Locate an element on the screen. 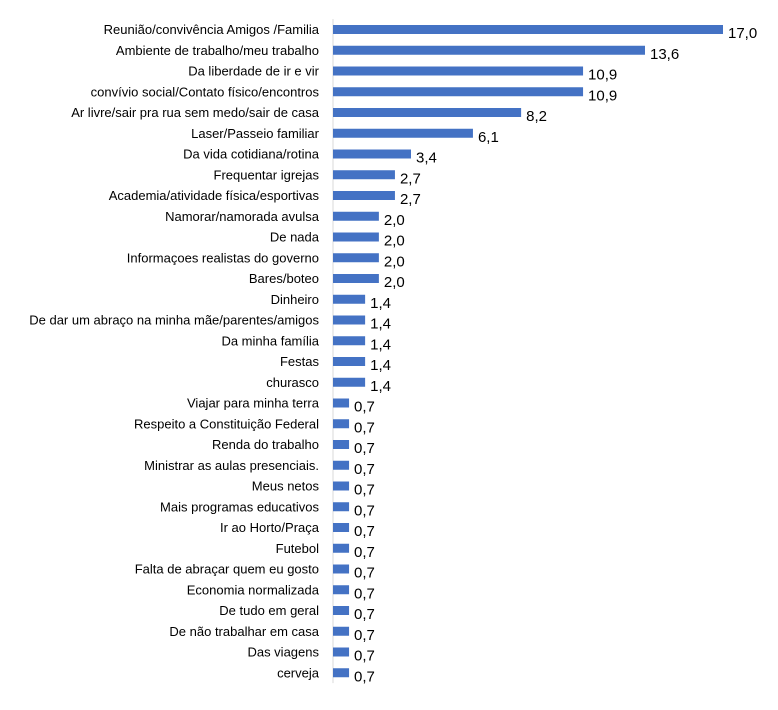 The image size is (778, 710). category-label: Bares/boteo is located at coordinates (284, 278).